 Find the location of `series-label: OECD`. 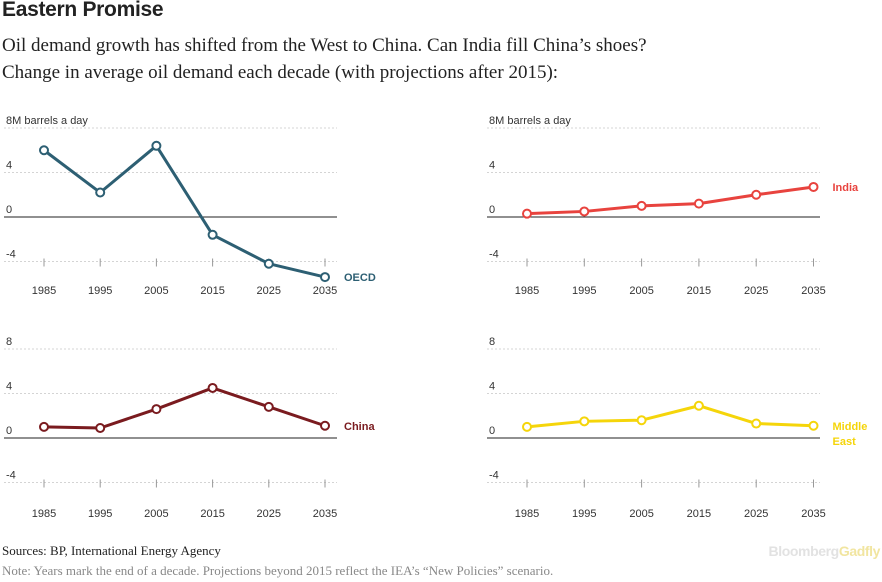

series-label: OECD is located at coordinates (360, 278).